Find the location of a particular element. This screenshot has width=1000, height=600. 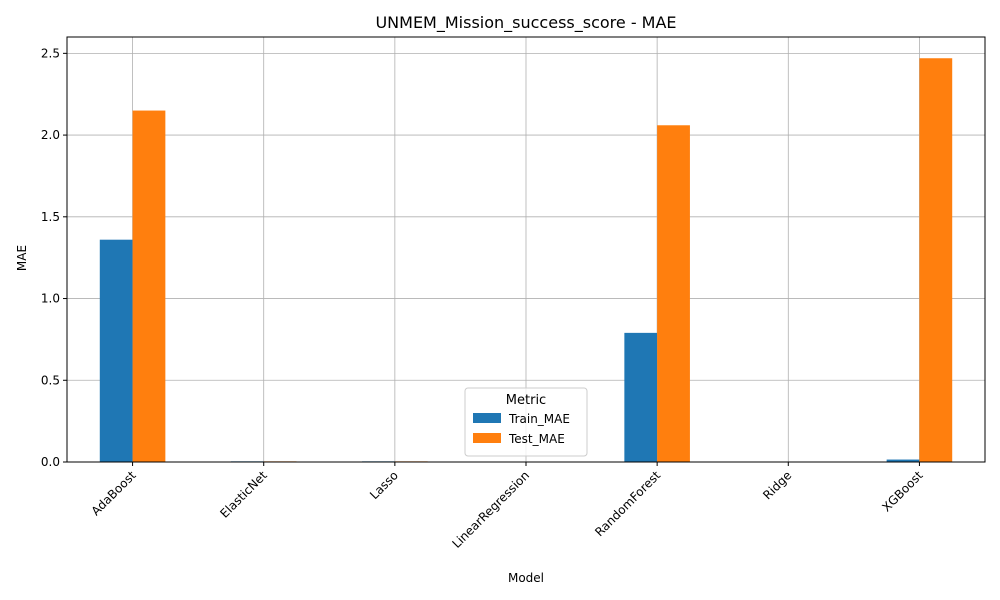

y-tick-label: 2.0 is located at coordinates (50, 135).